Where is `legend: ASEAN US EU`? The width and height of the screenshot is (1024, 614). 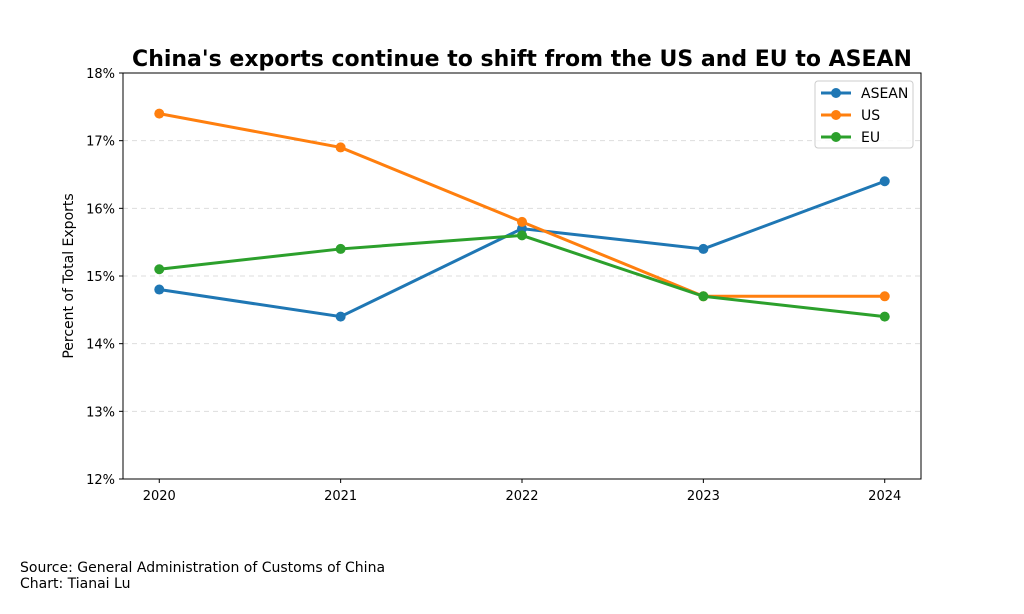 legend: ASEAN US EU is located at coordinates (864, 114).